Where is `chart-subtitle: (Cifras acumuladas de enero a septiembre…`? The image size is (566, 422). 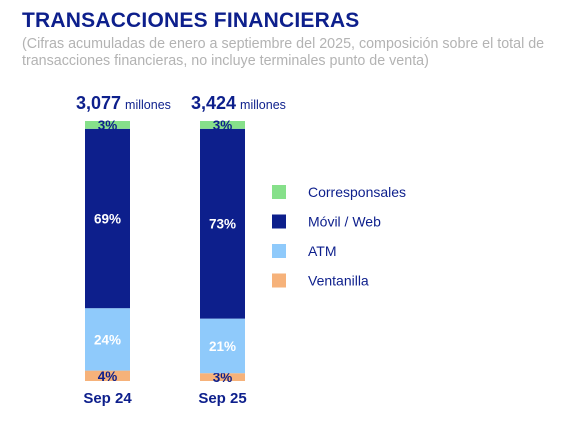
chart-subtitle: (Cifras acumuladas de enero a septiembre… is located at coordinates (283, 52).